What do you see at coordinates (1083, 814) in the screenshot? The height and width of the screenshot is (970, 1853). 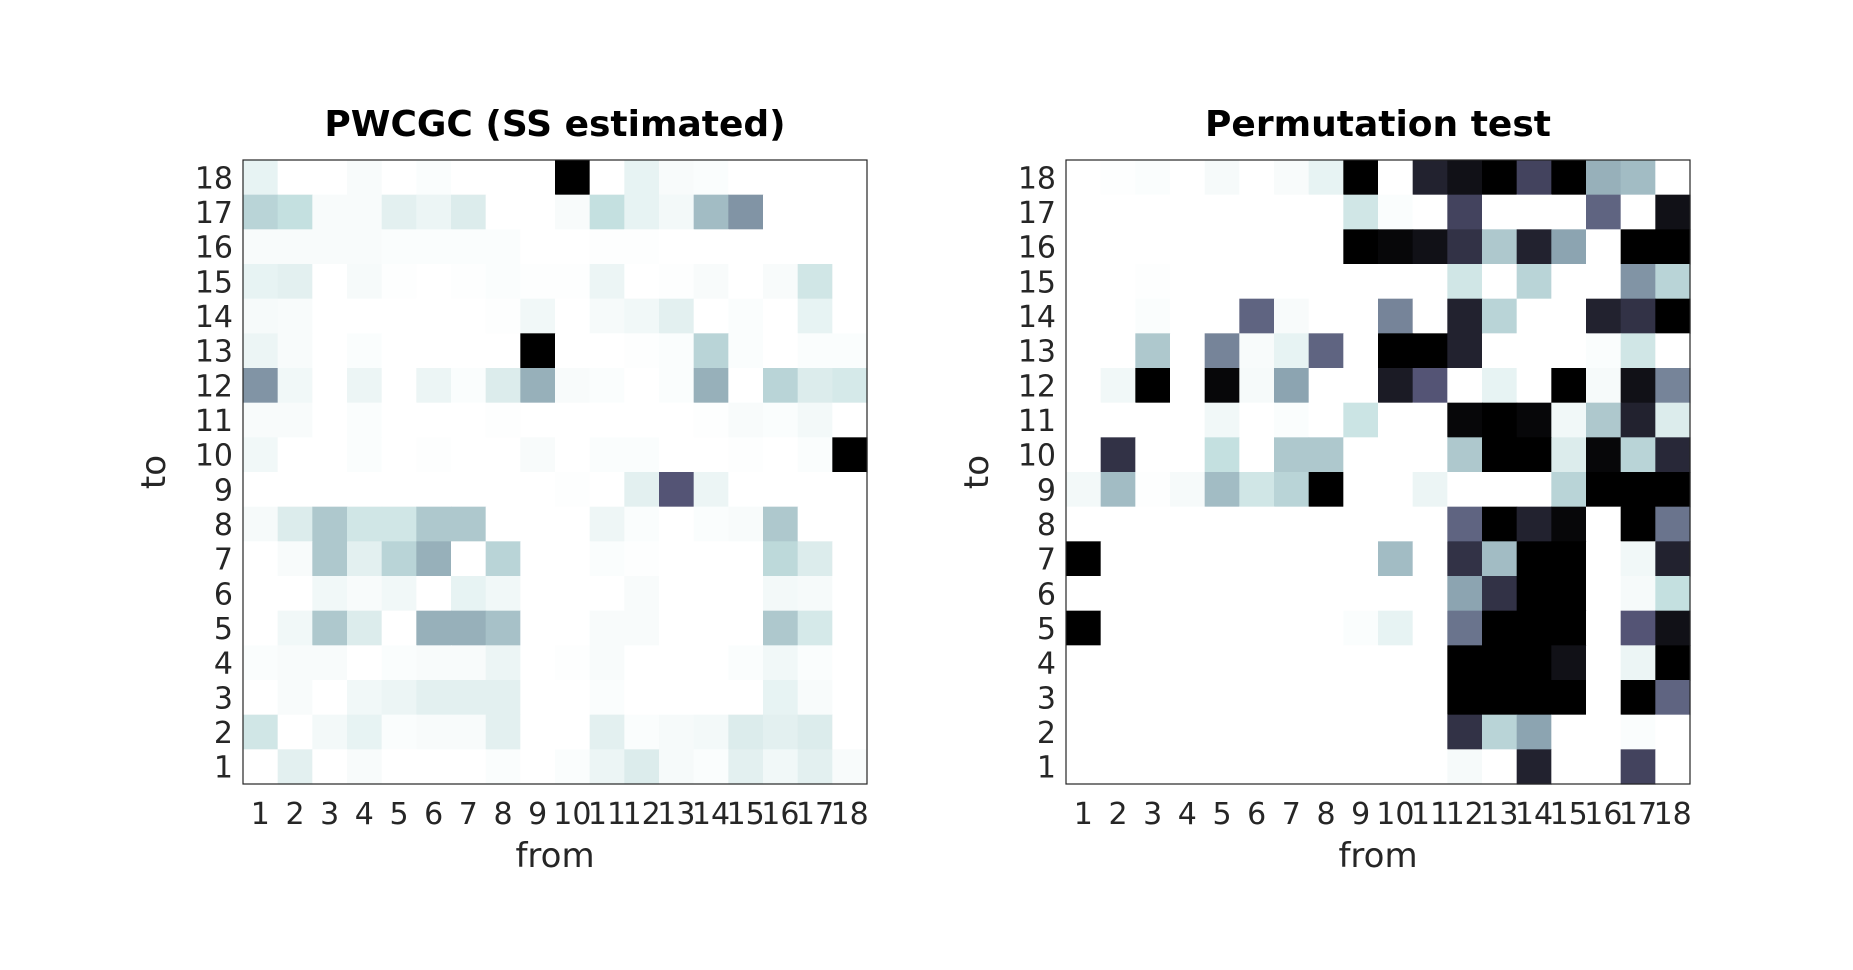 I see `x-tick-label: 1` at bounding box center [1083, 814].